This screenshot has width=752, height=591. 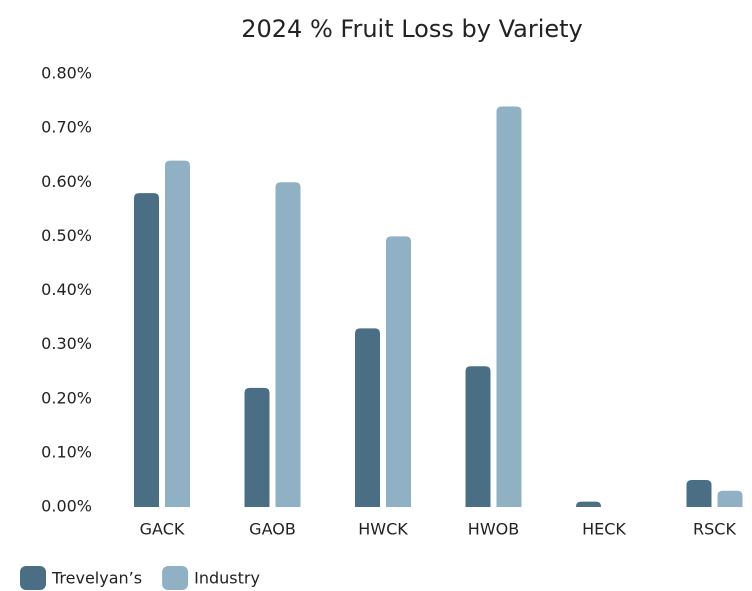 What do you see at coordinates (162, 529) in the screenshot?
I see `x-tick-label: GACK` at bounding box center [162, 529].